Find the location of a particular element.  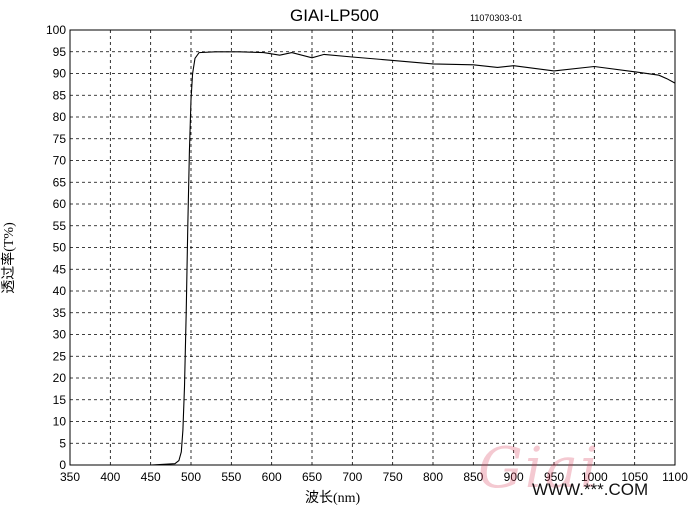

y-tick-label: 0 is located at coordinates (62, 465).